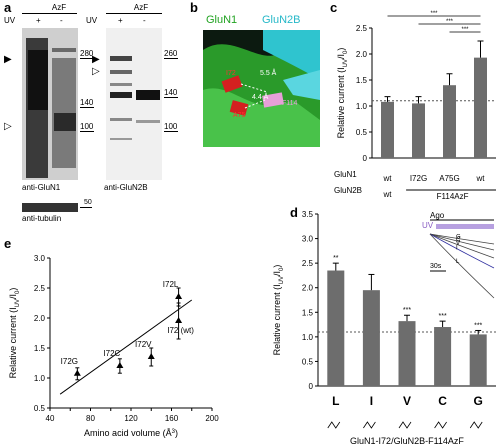 The width and height of the screenshot is (500, 448). What do you see at coordinates (40, 288) in the screenshot?
I see `chart-e-ytick-label: 2.5` at bounding box center [40, 288].